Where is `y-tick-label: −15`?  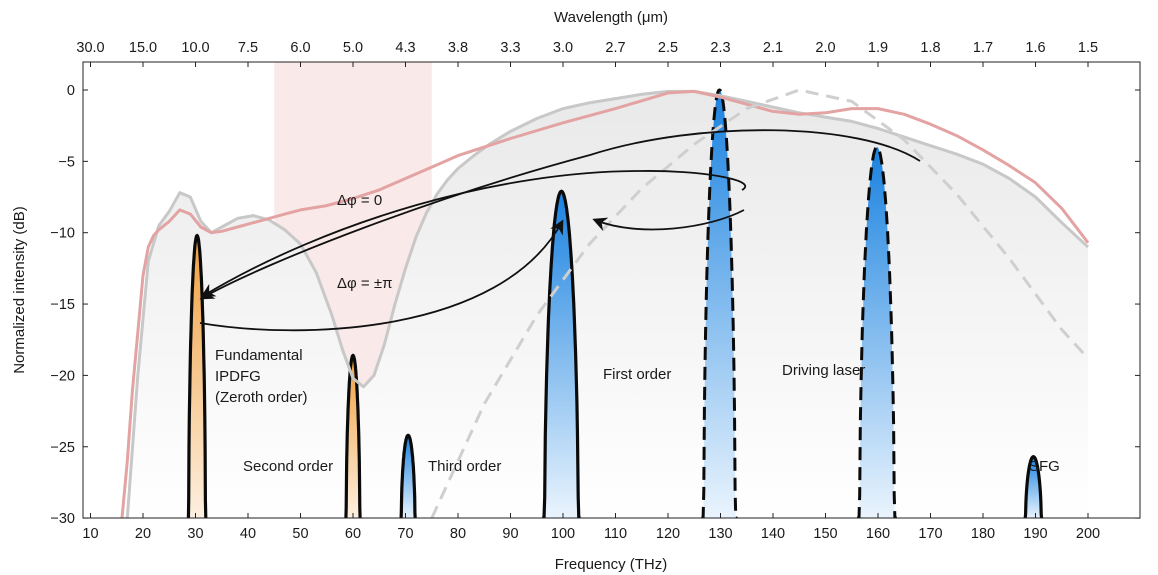
y-tick-label: −15 is located at coordinates (62, 305).